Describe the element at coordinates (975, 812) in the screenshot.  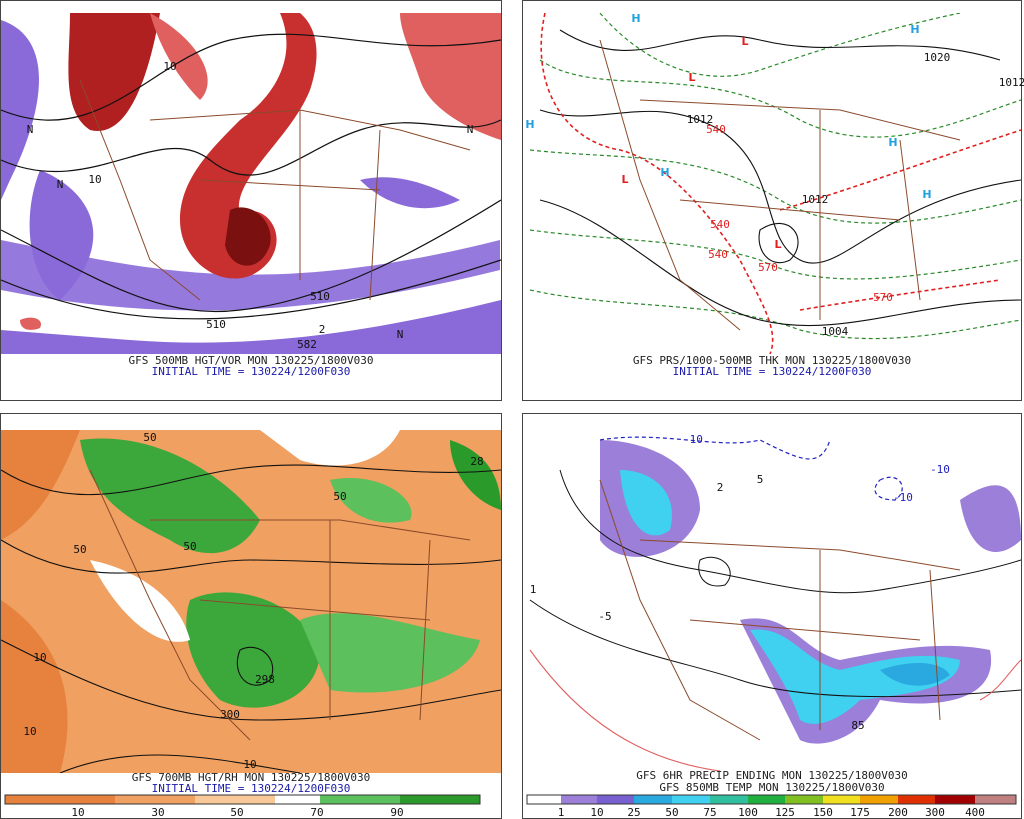
I see `colorbar-label: 400` at that location.